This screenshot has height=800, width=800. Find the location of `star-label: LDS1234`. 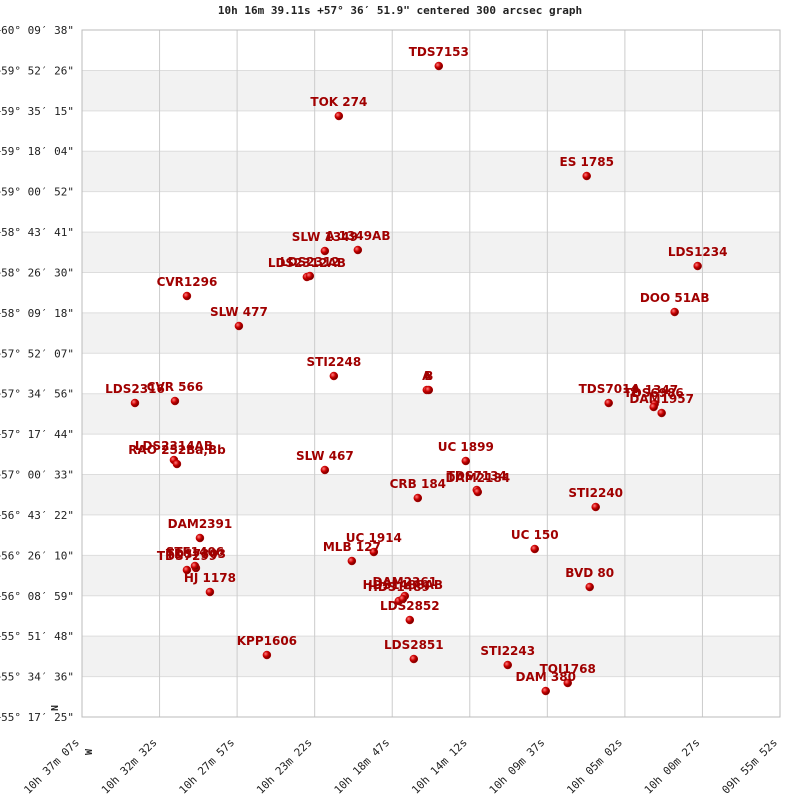

star-label: LDS1234 is located at coordinates (698, 252).